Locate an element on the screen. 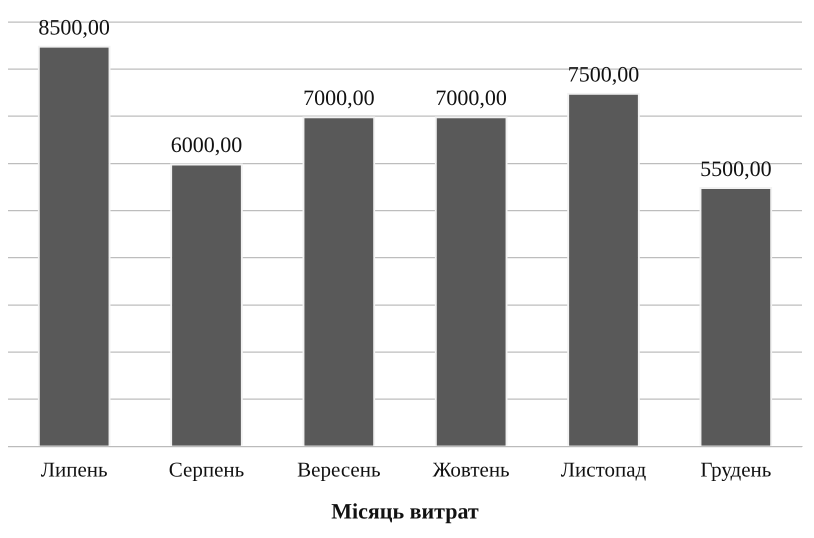  x-tick-label: Вересень is located at coordinates (339, 470).